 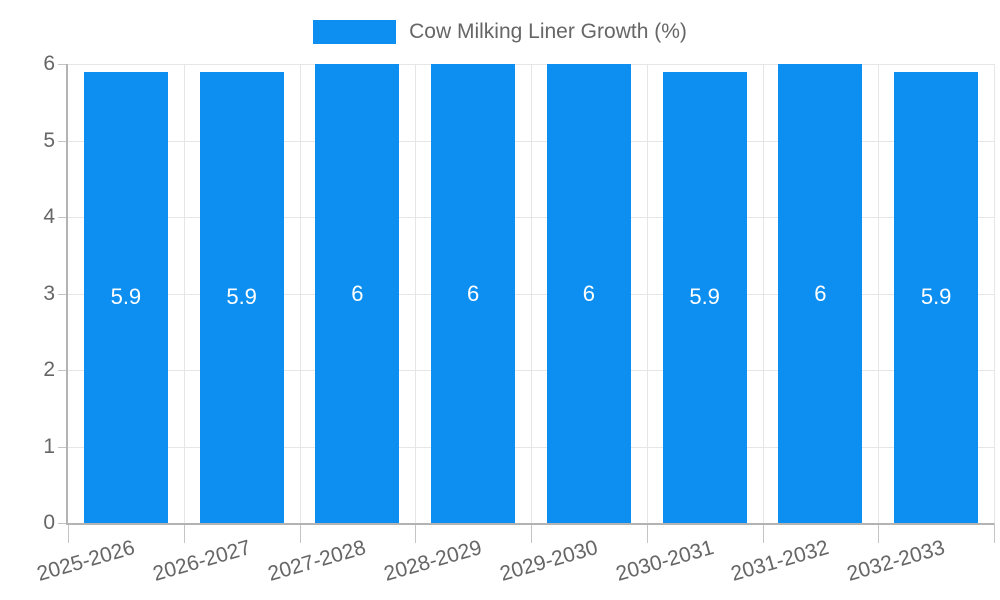 I want to click on y-axis-label: 4, so click(x=49, y=216).